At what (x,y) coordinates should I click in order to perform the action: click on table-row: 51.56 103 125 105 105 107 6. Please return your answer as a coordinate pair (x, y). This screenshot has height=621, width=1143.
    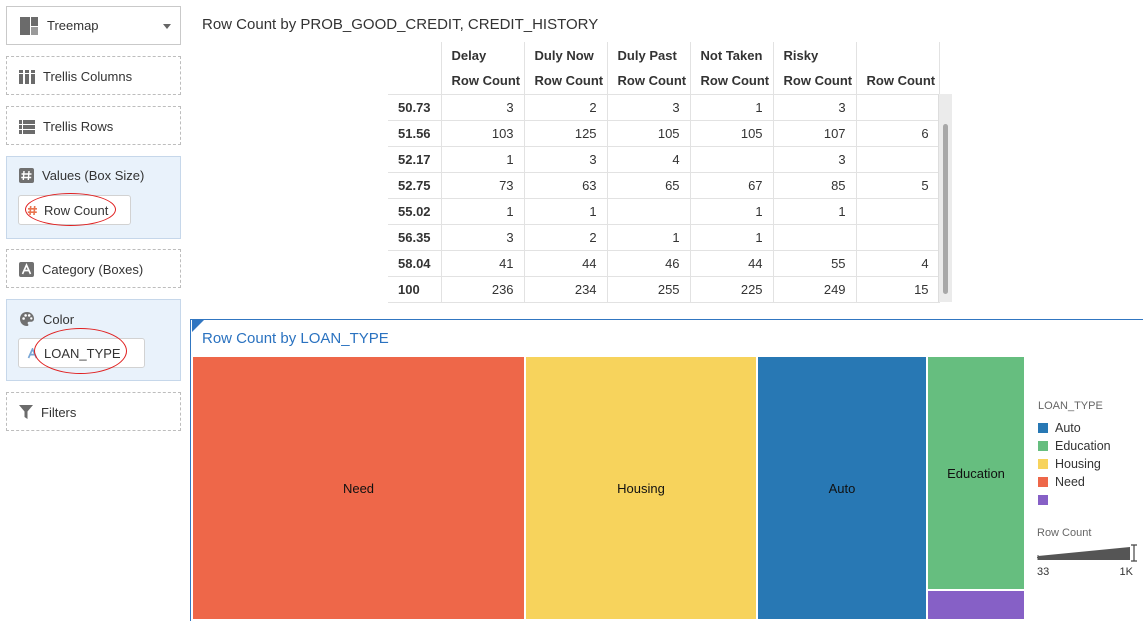
    Looking at the image, I should click on (664, 133).